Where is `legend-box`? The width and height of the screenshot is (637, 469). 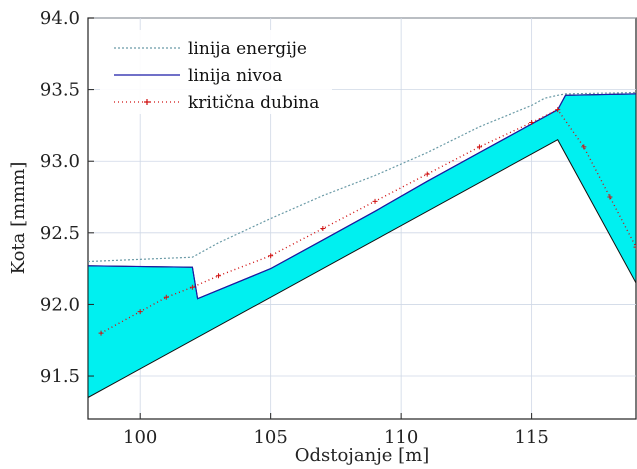
legend-box is located at coordinates (216, 72).